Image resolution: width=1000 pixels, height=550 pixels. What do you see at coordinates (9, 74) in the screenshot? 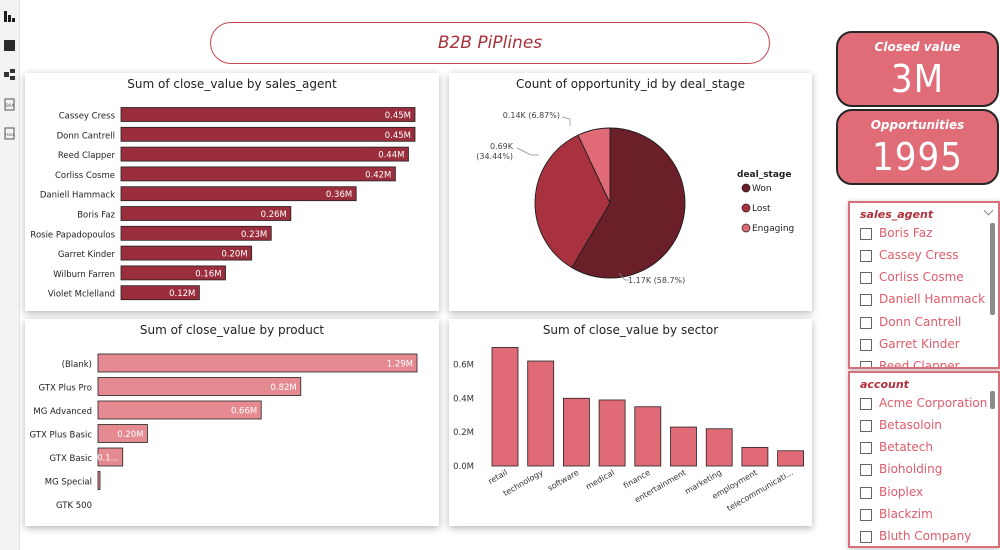
I see `model-view-icon` at bounding box center [9, 74].